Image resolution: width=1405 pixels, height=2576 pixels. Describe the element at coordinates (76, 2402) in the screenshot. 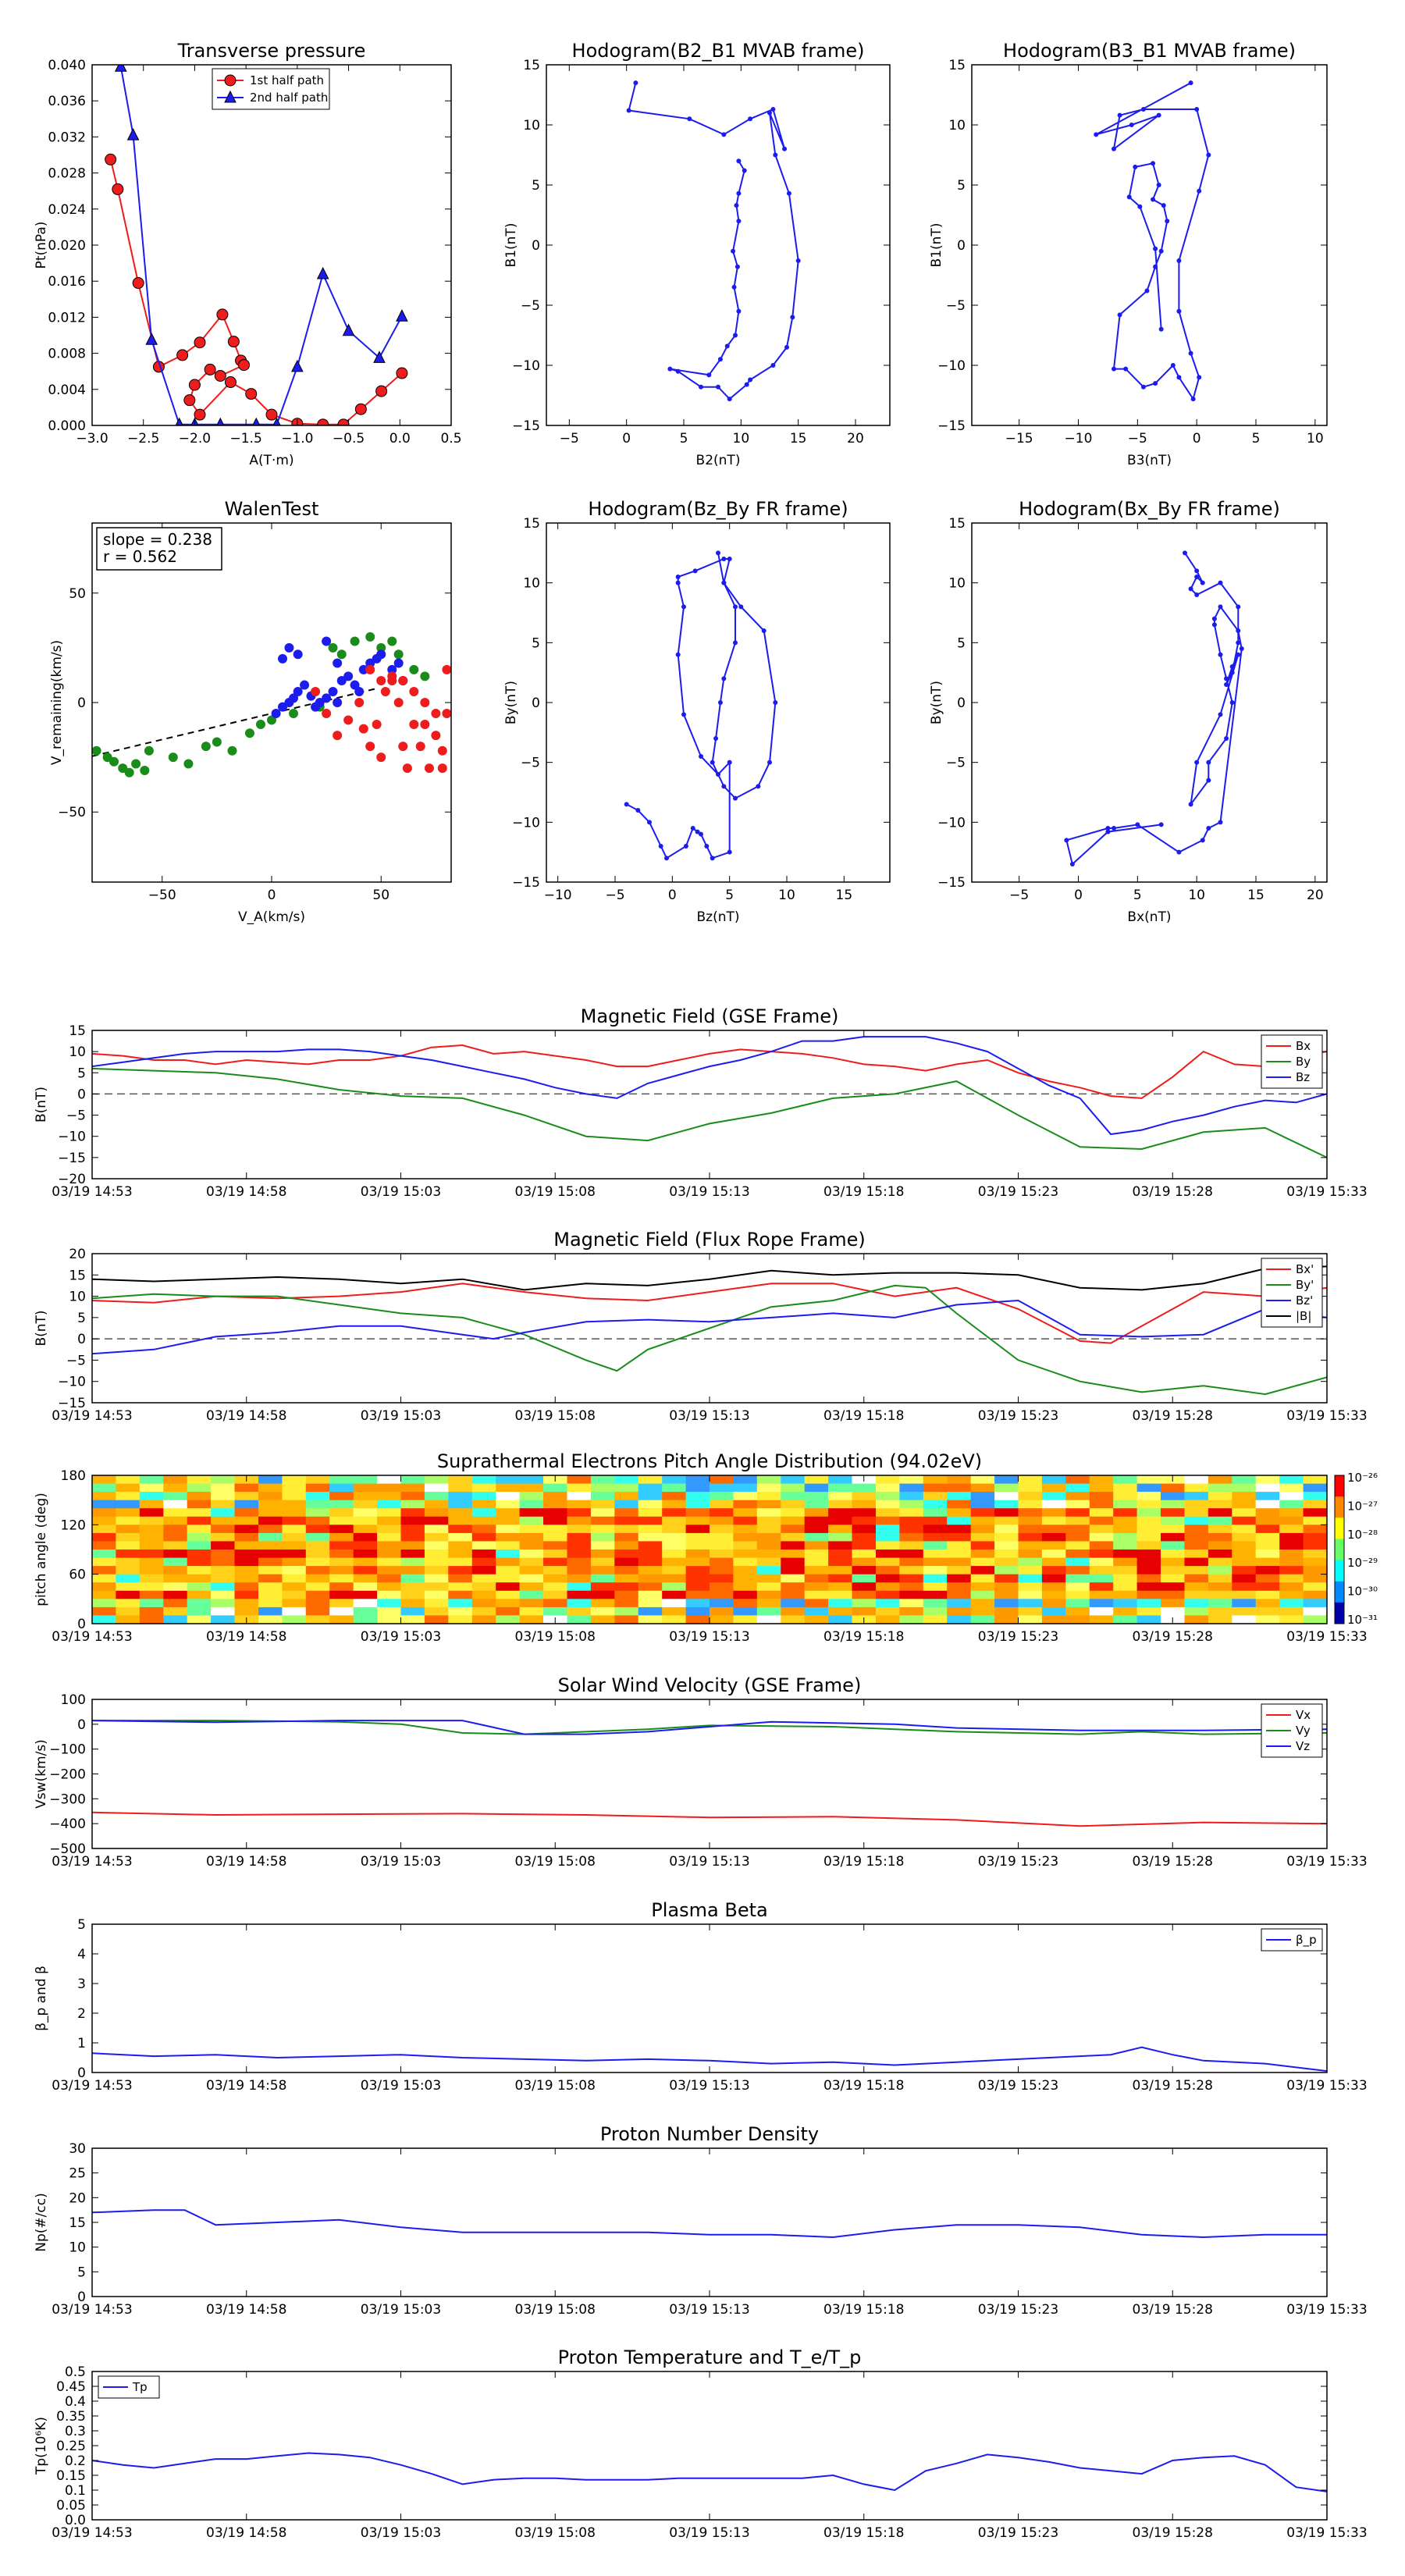

I see `y-tick-label: 0.4` at that location.